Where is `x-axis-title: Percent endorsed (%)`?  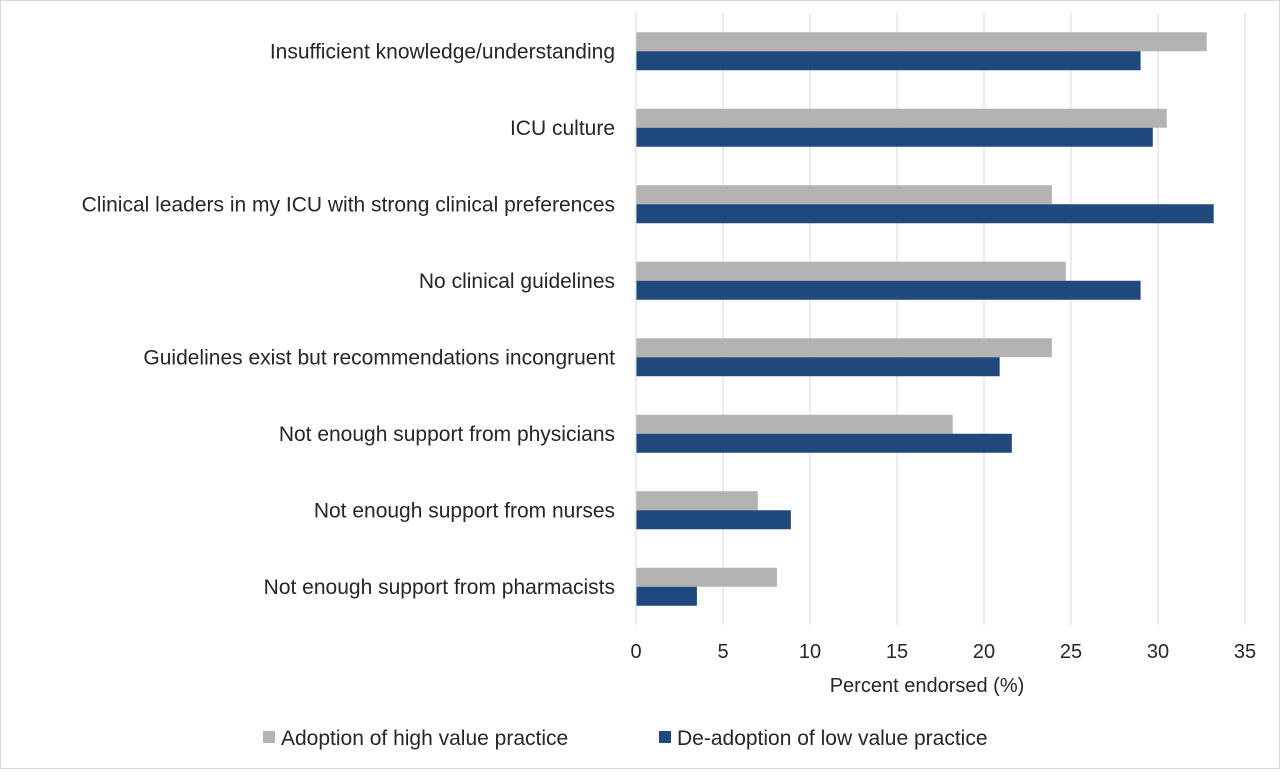
x-axis-title: Percent endorsed (%) is located at coordinates (927, 686).